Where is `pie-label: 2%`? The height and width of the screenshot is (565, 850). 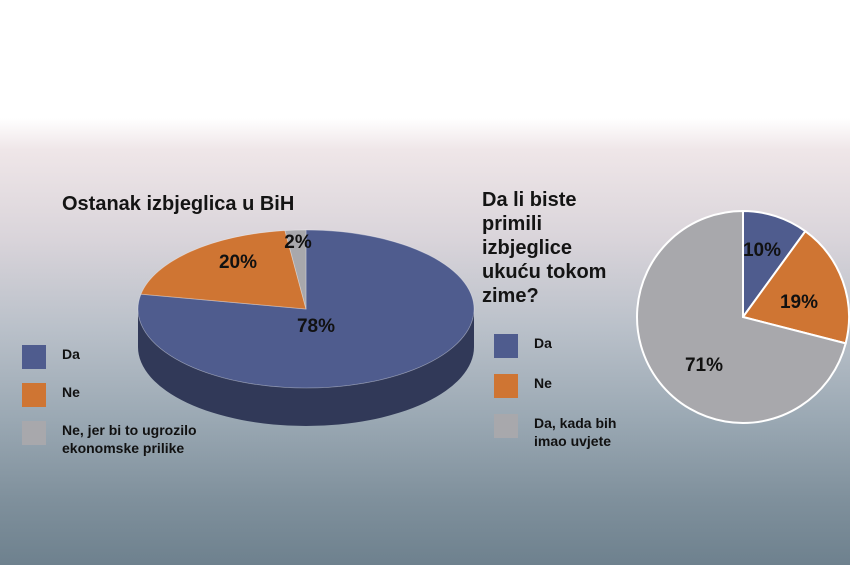 pie-label: 2% is located at coordinates (298, 242).